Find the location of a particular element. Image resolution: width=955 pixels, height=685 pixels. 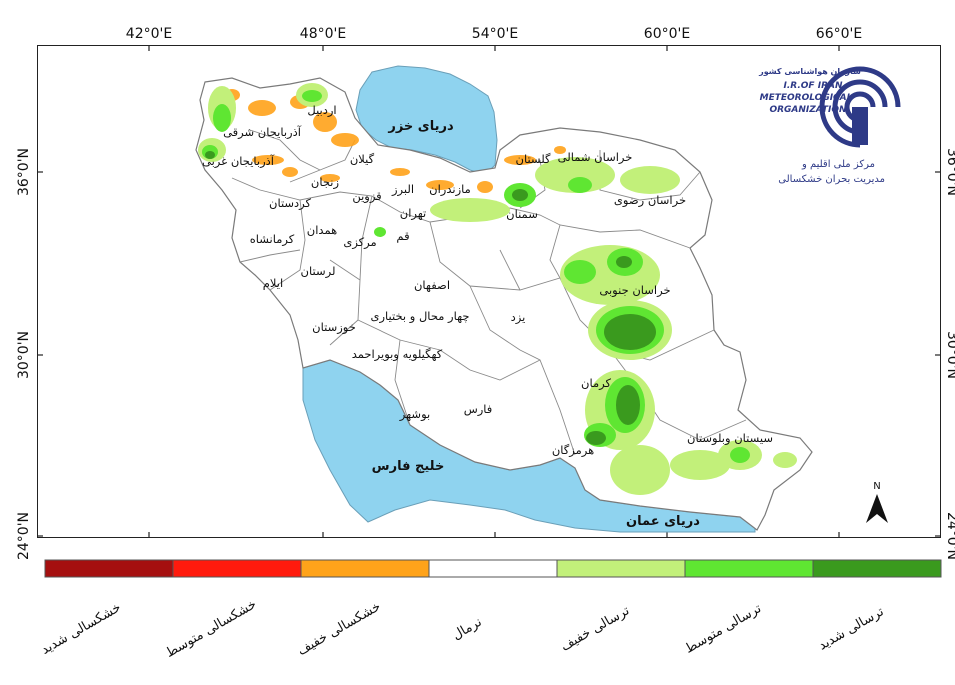

province-label: گلستان is located at coordinates (533, 159).